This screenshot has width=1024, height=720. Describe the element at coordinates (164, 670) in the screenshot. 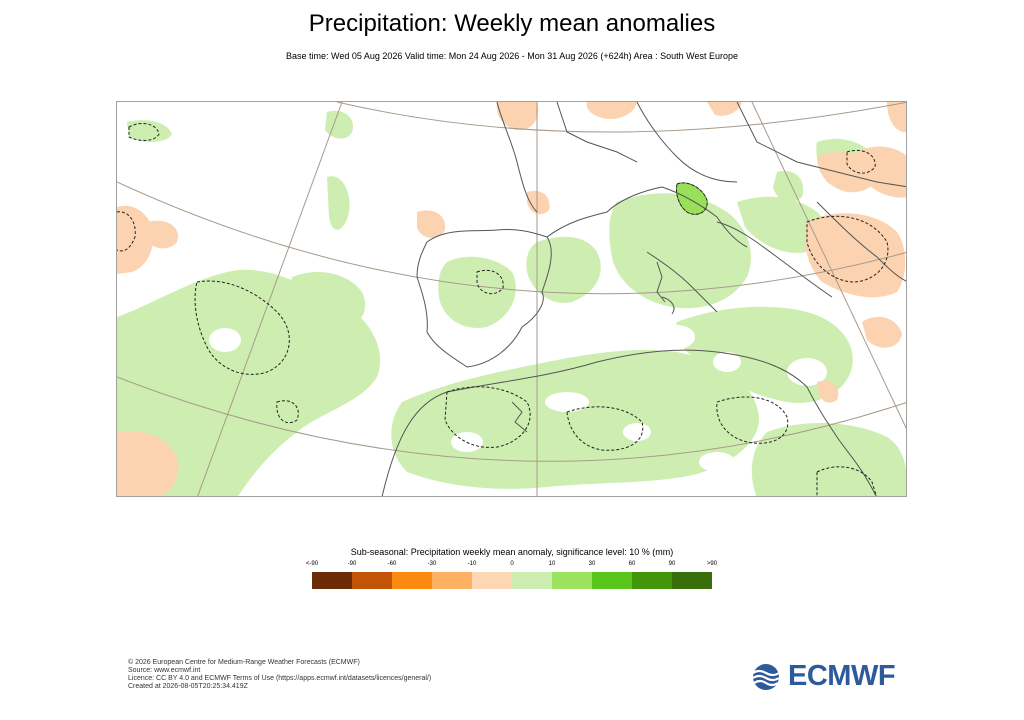

I see `footer-source: Source: www.ecmwf.int` at that location.